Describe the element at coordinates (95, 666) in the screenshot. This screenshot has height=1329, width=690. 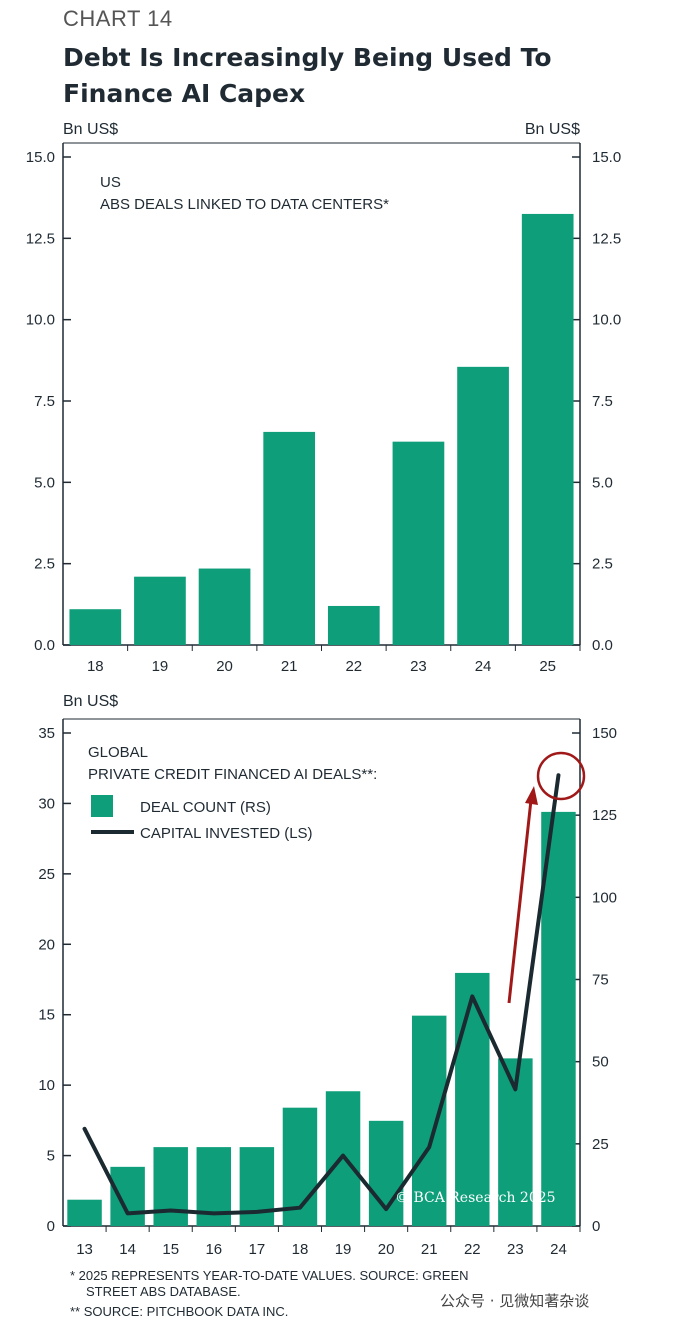
I see `top-x-label-18: 18` at that location.